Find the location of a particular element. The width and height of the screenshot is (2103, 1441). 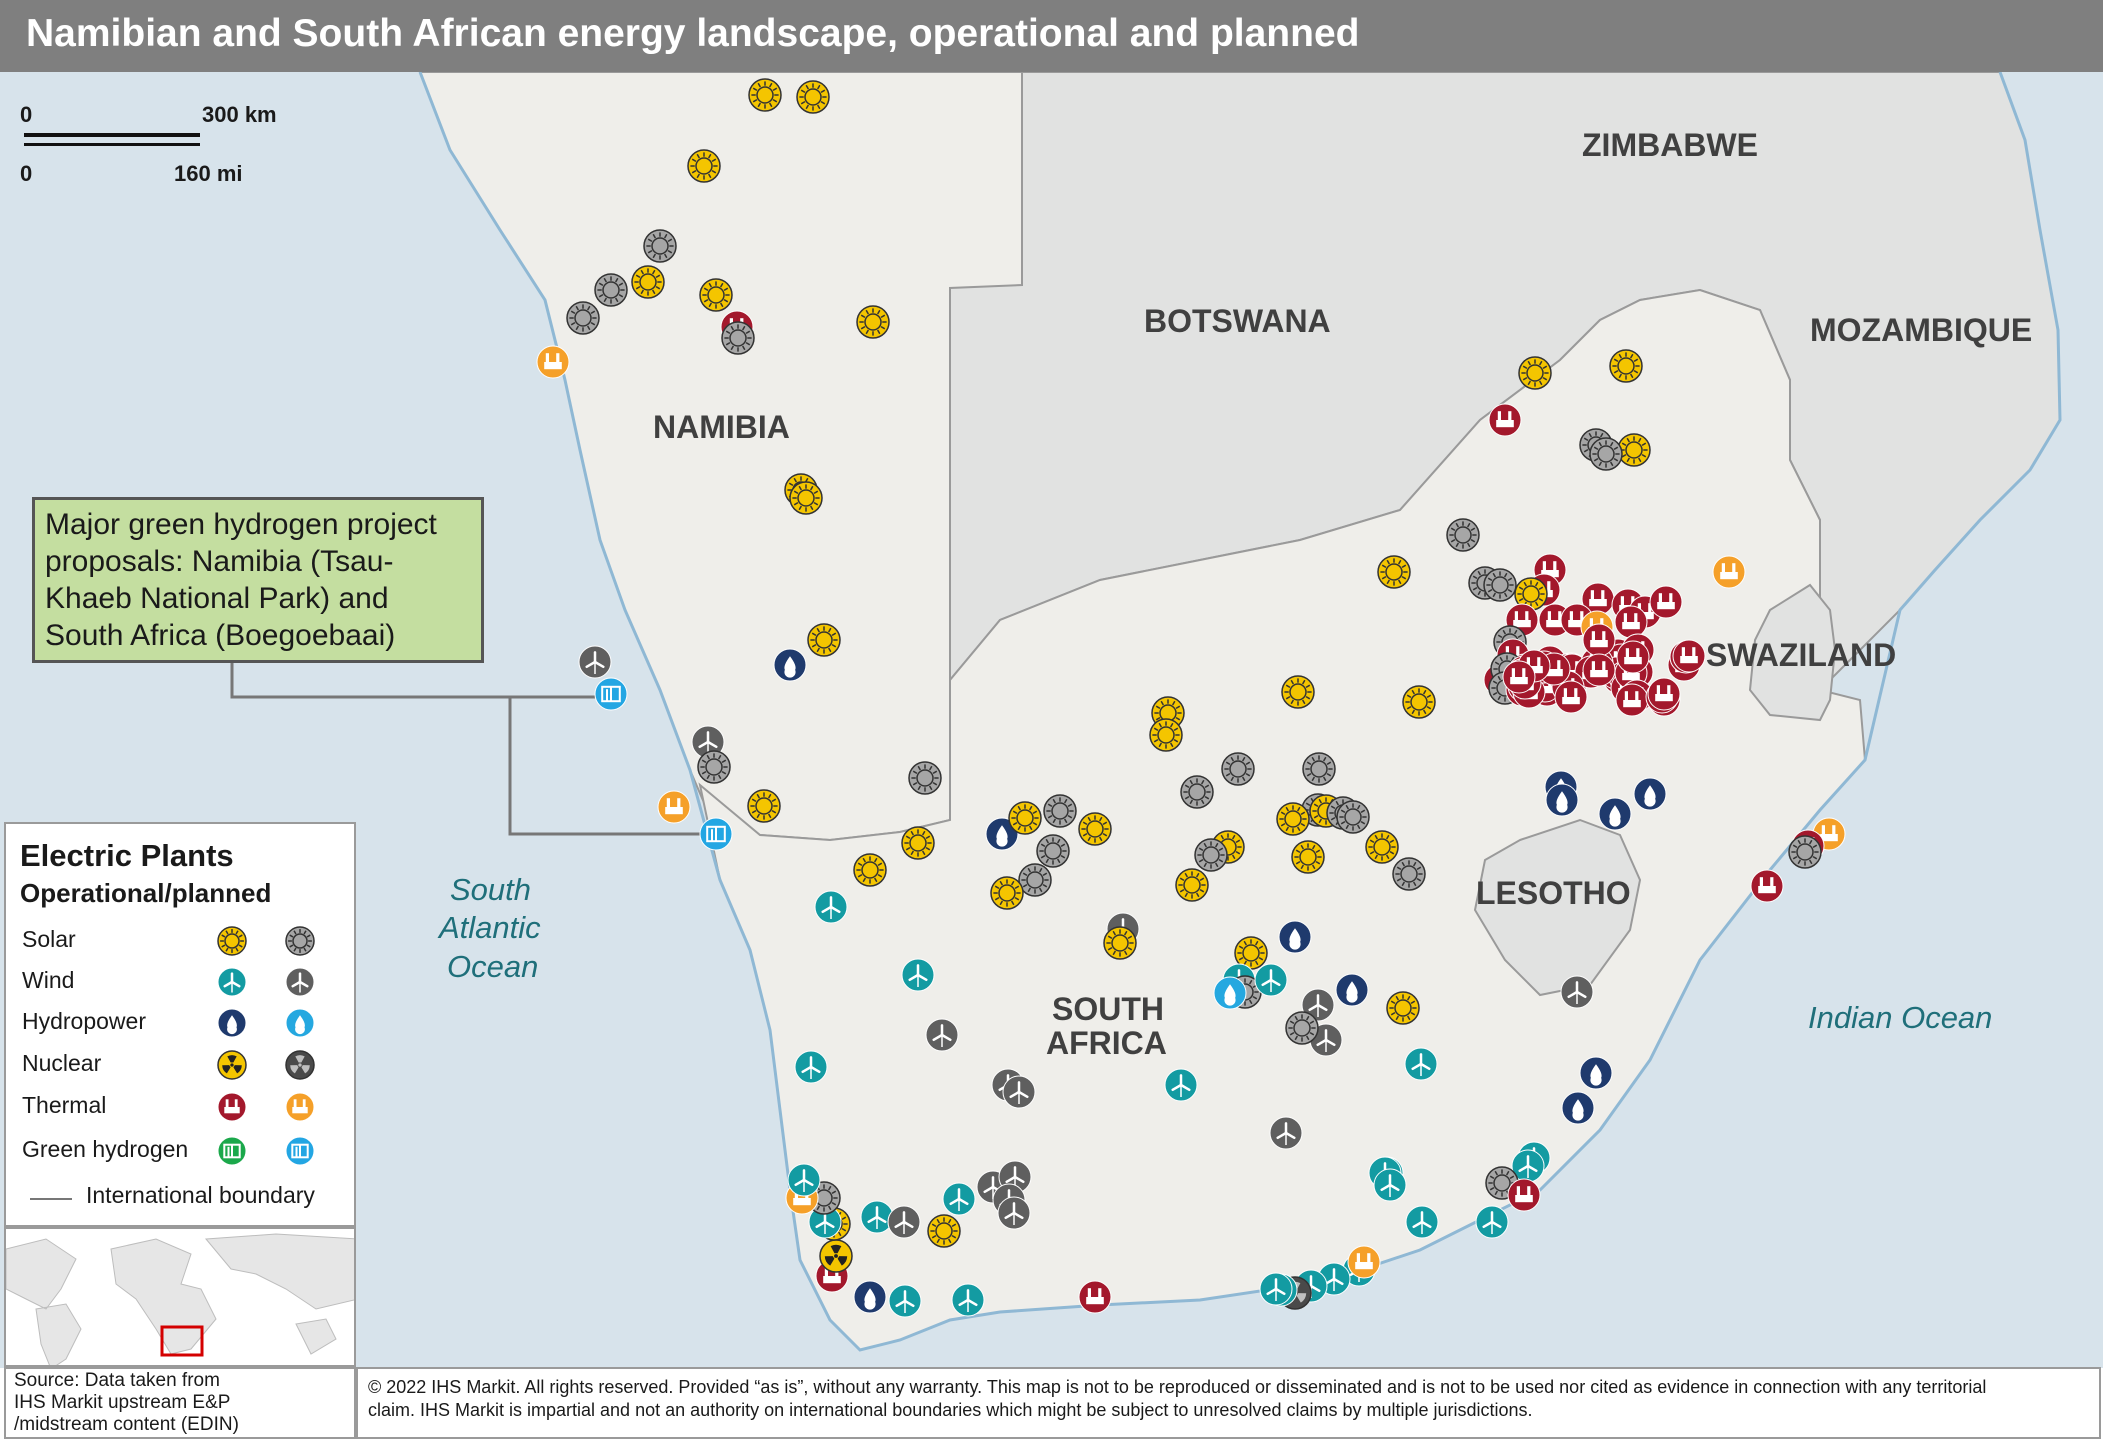

wind-planned-icon is located at coordinates (300, 982).